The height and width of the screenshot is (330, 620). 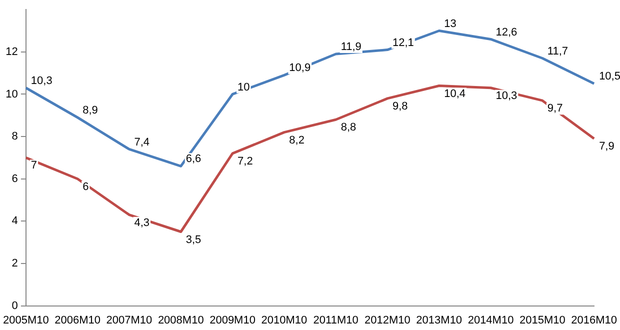 What do you see at coordinates (90, 110) in the screenshot?
I see `data-label: 8,9` at bounding box center [90, 110].